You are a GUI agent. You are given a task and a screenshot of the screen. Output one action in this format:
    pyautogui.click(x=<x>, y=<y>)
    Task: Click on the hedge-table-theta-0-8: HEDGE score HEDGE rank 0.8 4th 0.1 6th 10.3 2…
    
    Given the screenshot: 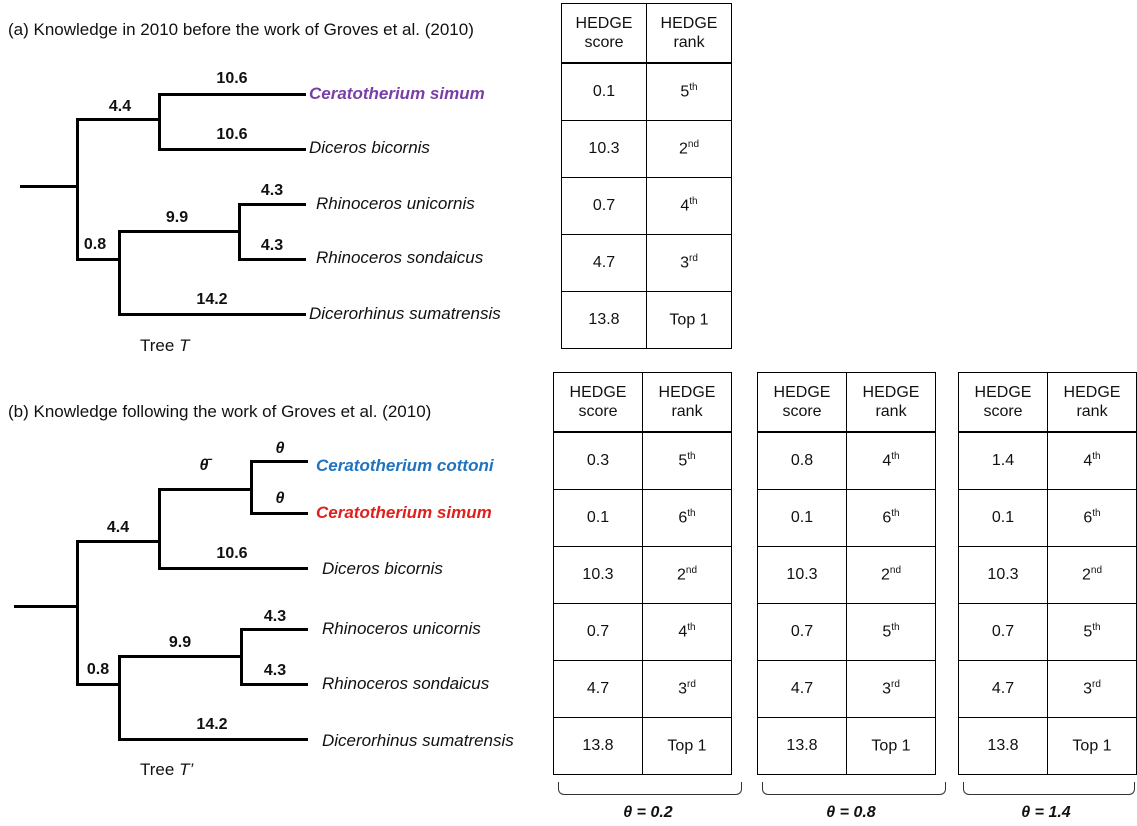 What is the action you would take?
    pyautogui.click(x=846, y=573)
    